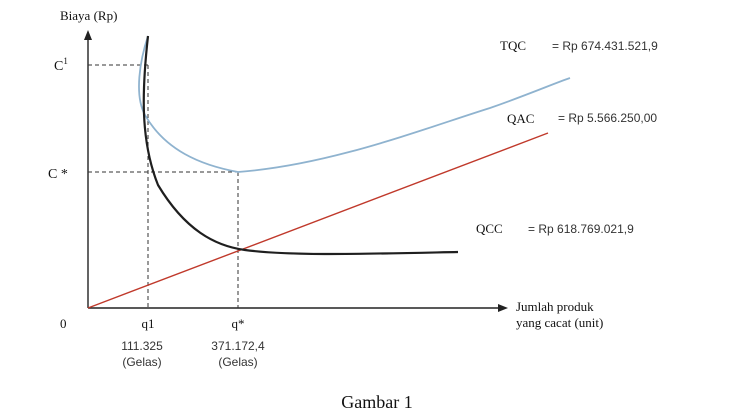 The width and height of the screenshot is (754, 416). What do you see at coordinates (376, 402) in the screenshot?
I see `figure-caption: Gambar 1` at bounding box center [376, 402].